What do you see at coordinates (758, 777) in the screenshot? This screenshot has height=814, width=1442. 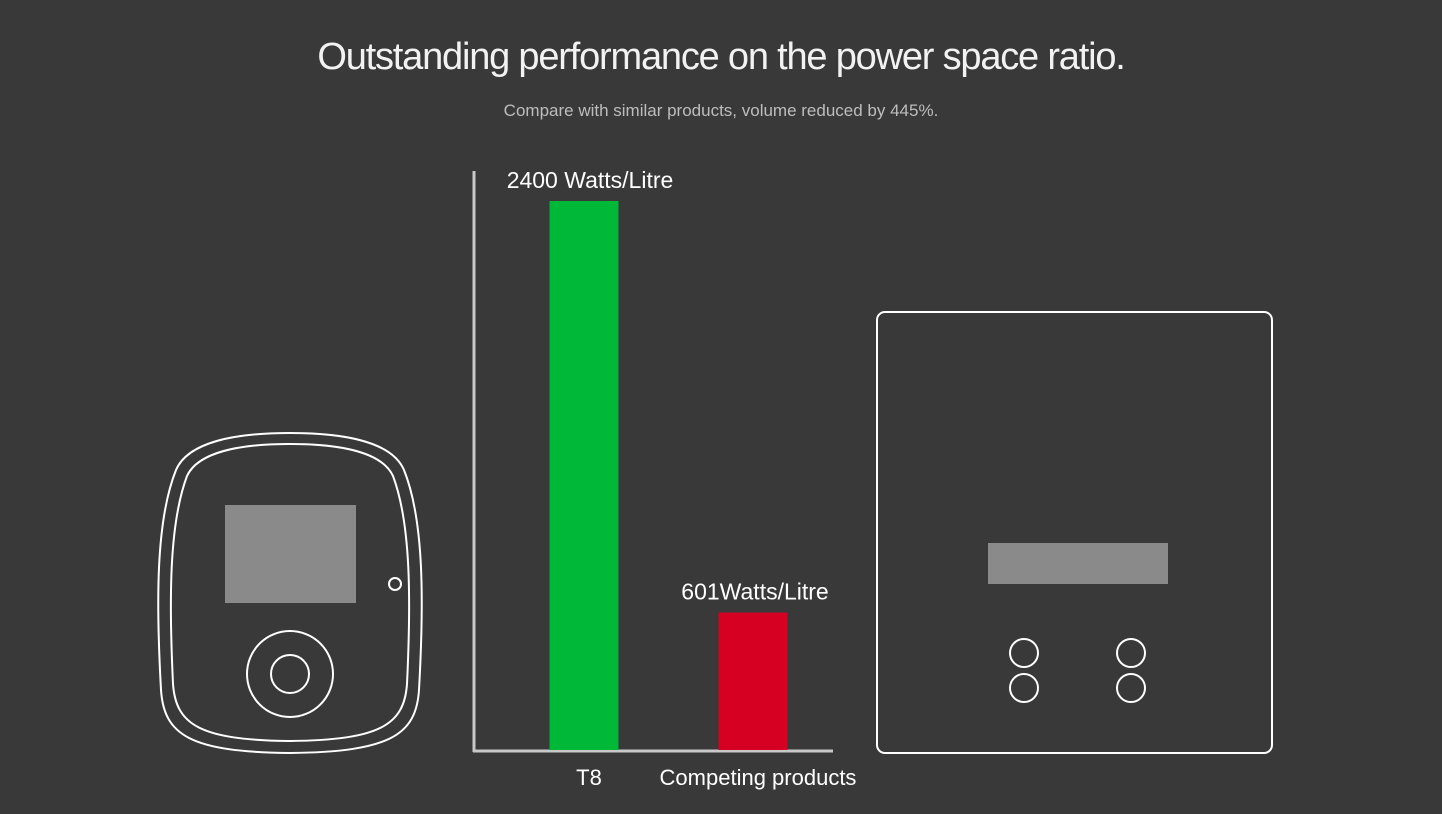 I see `x-tick-label: Competing products` at bounding box center [758, 777].